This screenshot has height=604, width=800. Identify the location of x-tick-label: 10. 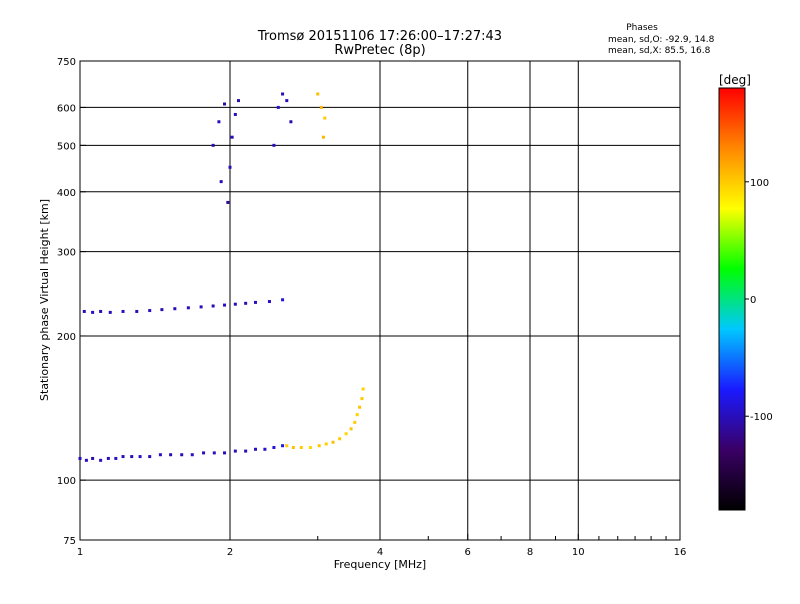
(578, 552).